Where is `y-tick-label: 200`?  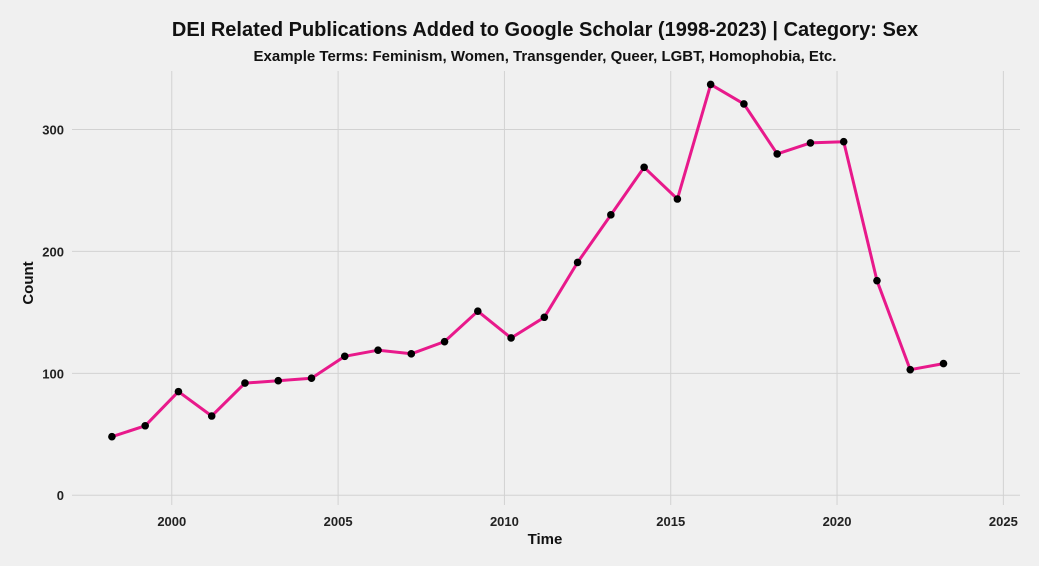 y-tick-label: 200 is located at coordinates (53, 251).